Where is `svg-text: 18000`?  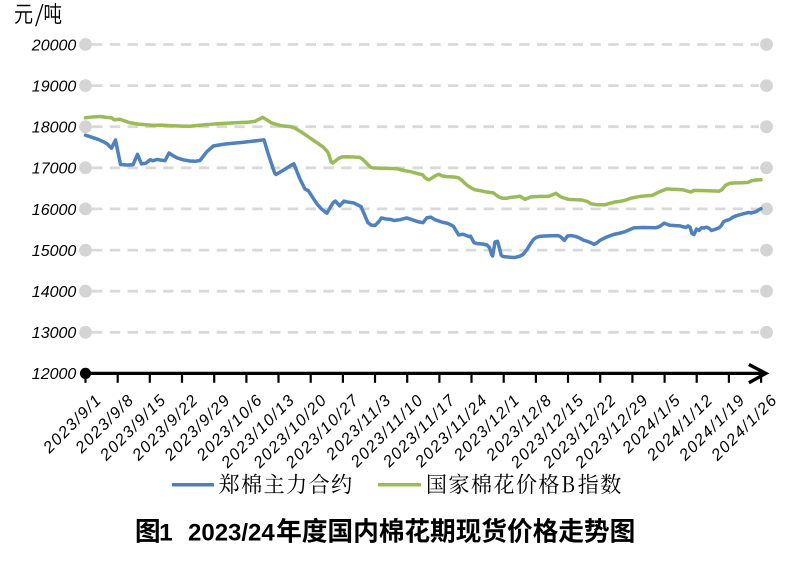 svg-text: 18000 is located at coordinates (54, 128).